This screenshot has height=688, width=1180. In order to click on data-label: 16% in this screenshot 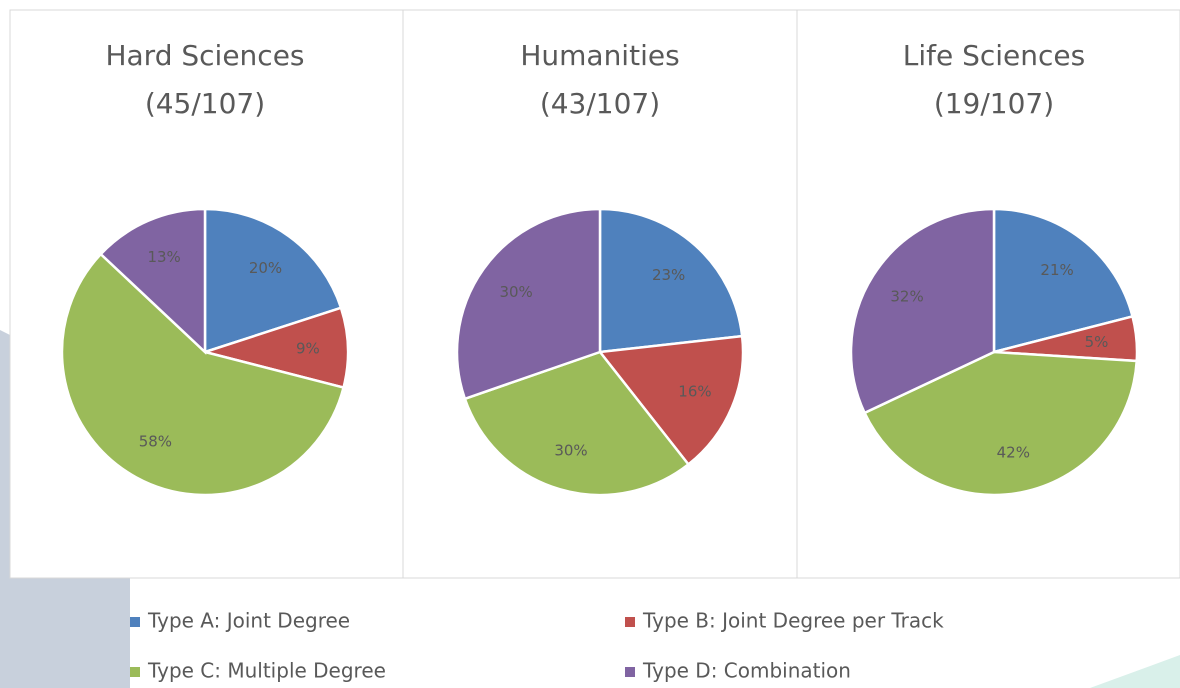, I will do `click(694, 391)`.